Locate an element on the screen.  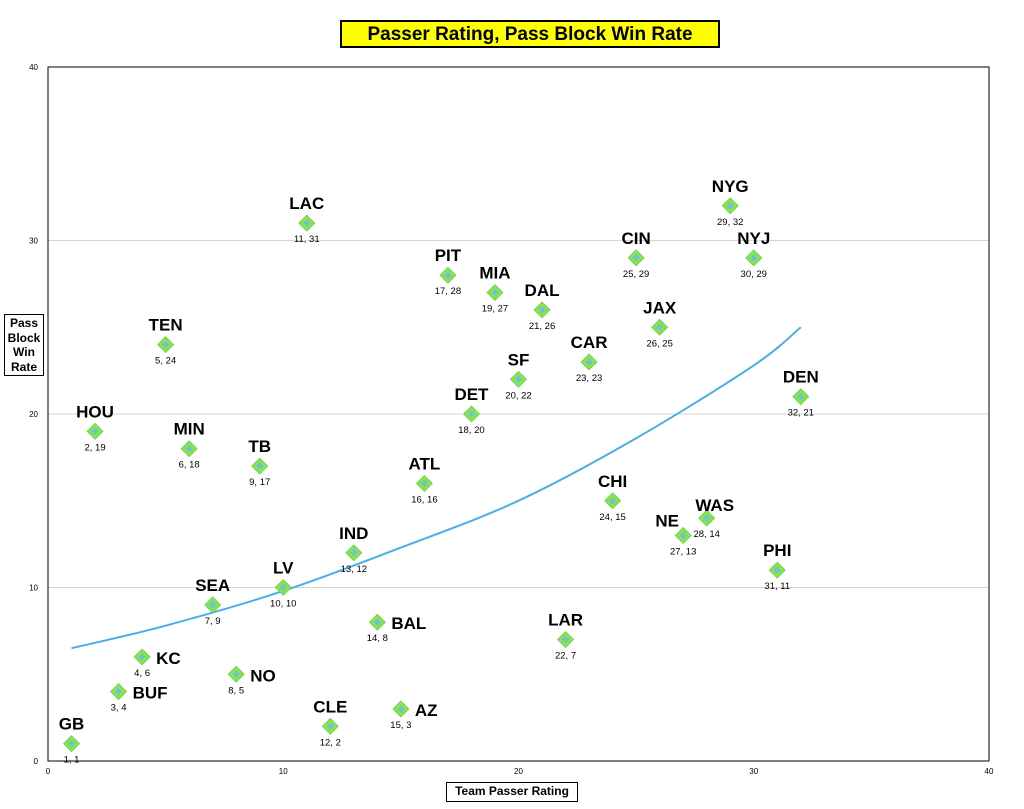
data-point-ne: NE 27, 13 is located at coordinates (675, 534).